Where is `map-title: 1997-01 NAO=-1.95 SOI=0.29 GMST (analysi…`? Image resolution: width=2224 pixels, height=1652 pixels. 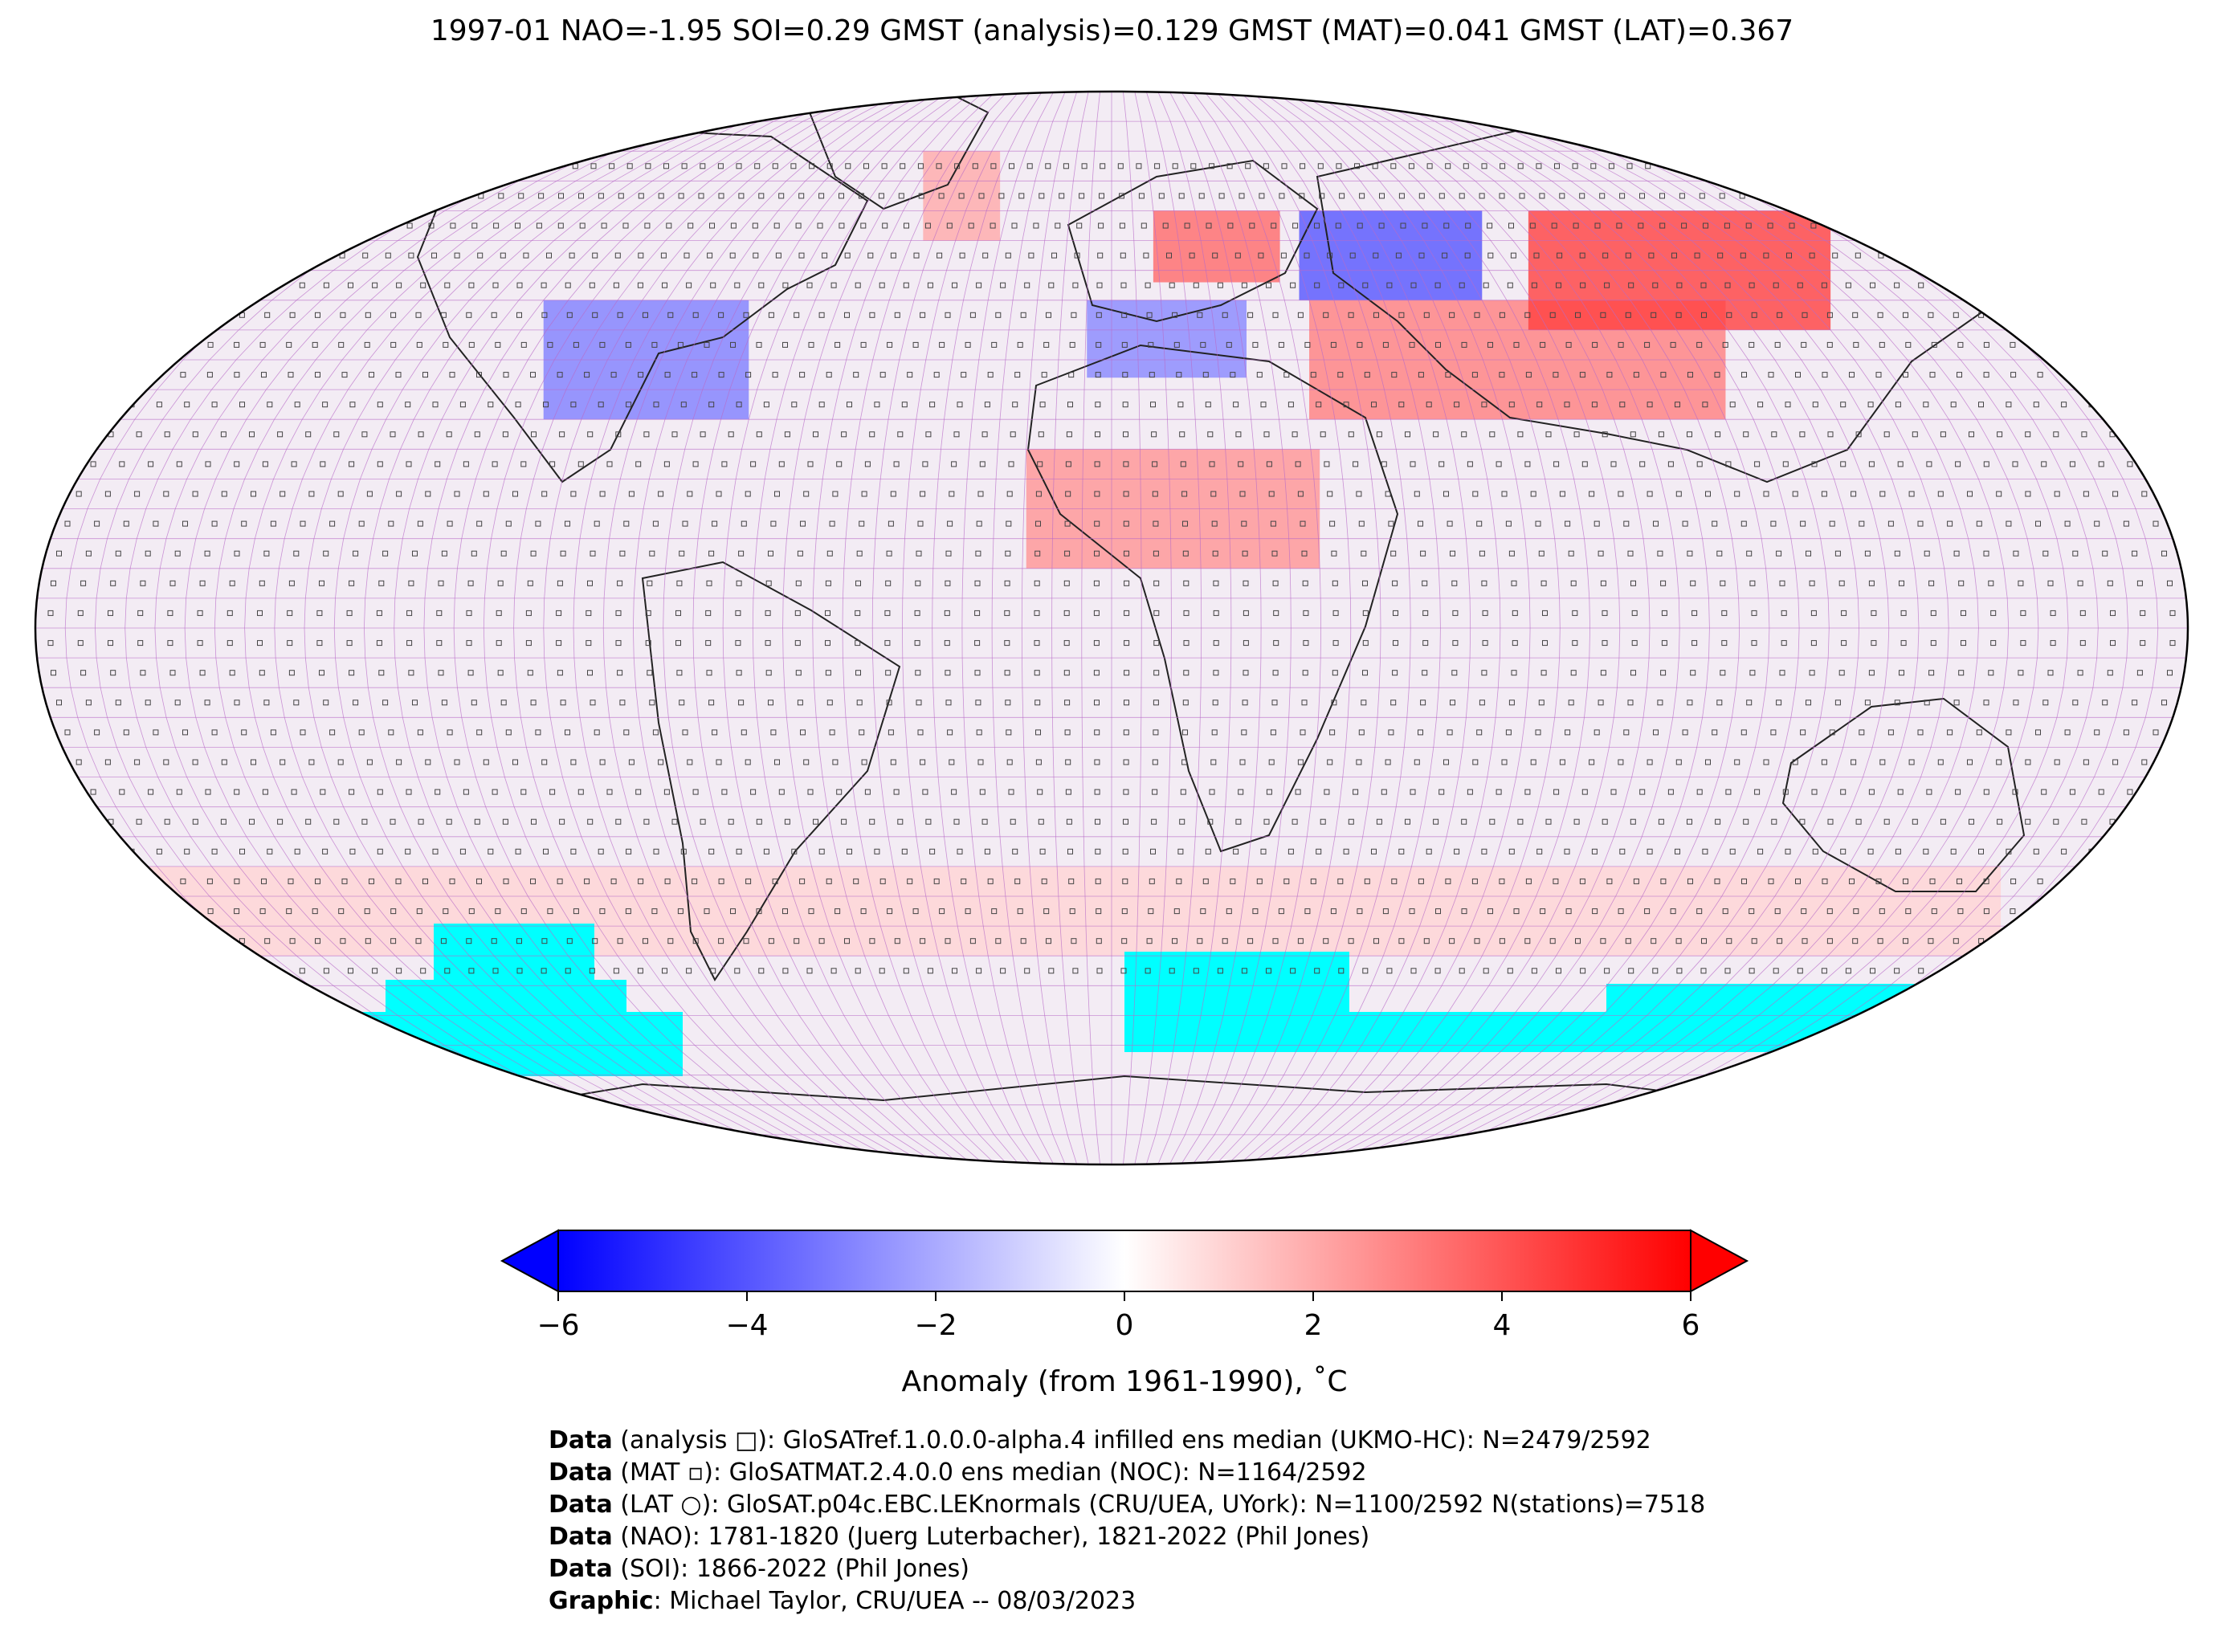 map-title: 1997-01 NAO=-1.95 SOI=0.29 GMST (analysi… is located at coordinates (1112, 30).